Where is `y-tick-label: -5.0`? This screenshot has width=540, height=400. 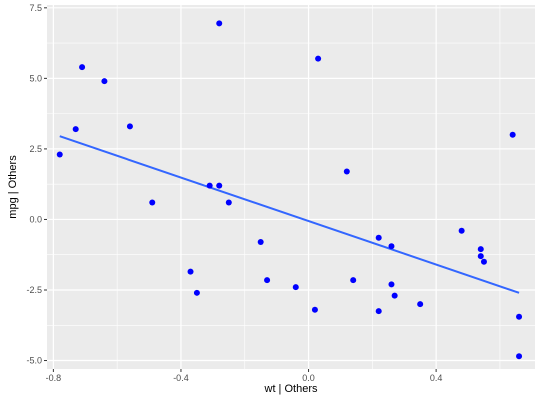
y-tick-label: -5.0 is located at coordinates (34, 361).